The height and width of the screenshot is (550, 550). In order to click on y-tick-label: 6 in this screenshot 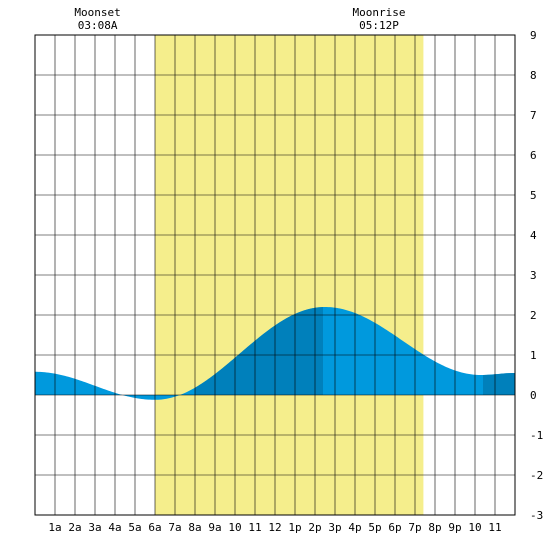, I will do `click(533, 155)`.